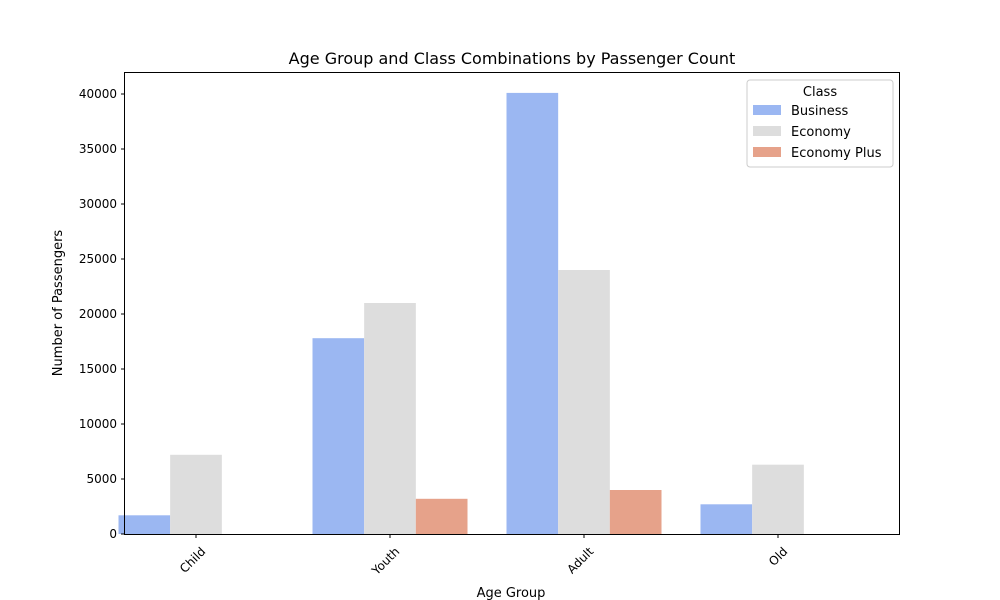  I want to click on y-tick-label: 10000, so click(98, 424).